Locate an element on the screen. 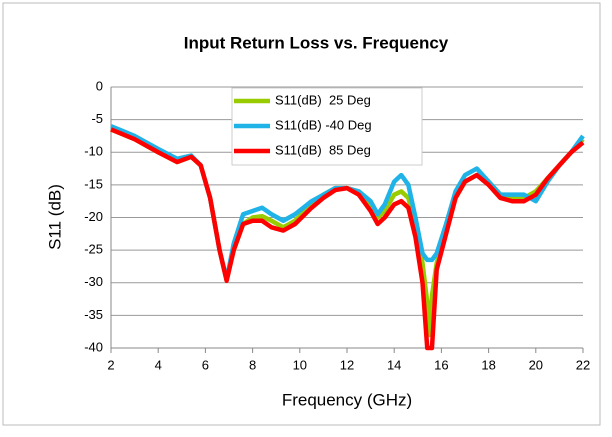  y-tick-label: -5 is located at coordinates (97, 118).